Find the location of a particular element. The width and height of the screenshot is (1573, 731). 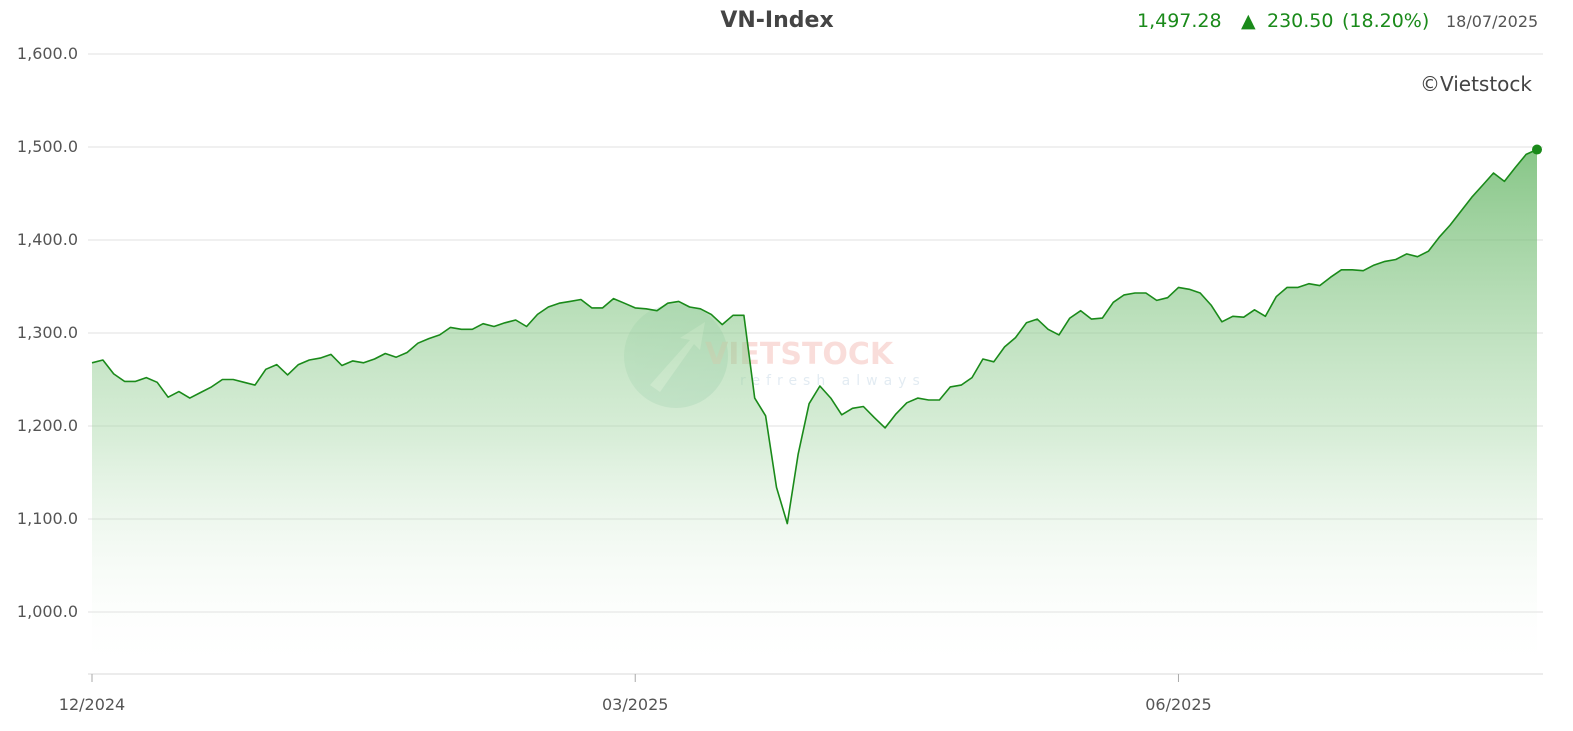

last-value: 1,497.28 is located at coordinates (1179, 21).